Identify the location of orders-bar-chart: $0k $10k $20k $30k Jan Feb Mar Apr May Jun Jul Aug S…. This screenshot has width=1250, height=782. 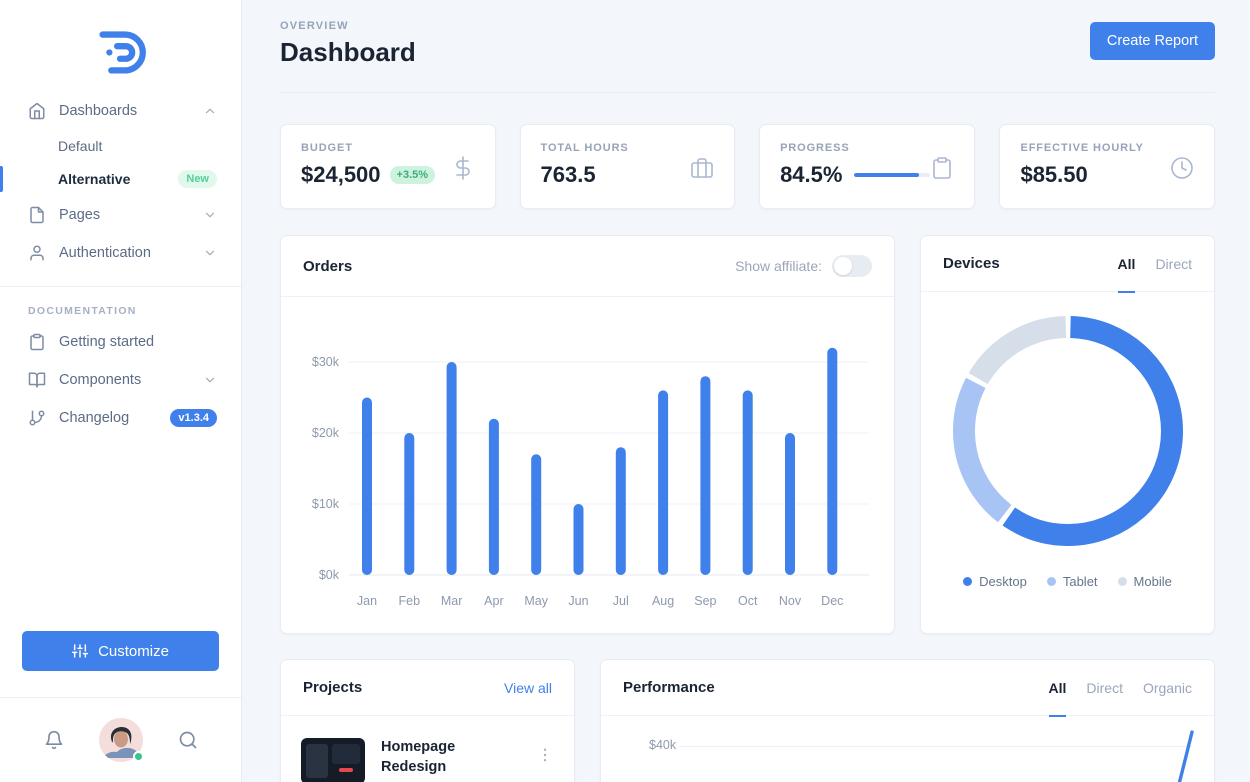
(590, 477).